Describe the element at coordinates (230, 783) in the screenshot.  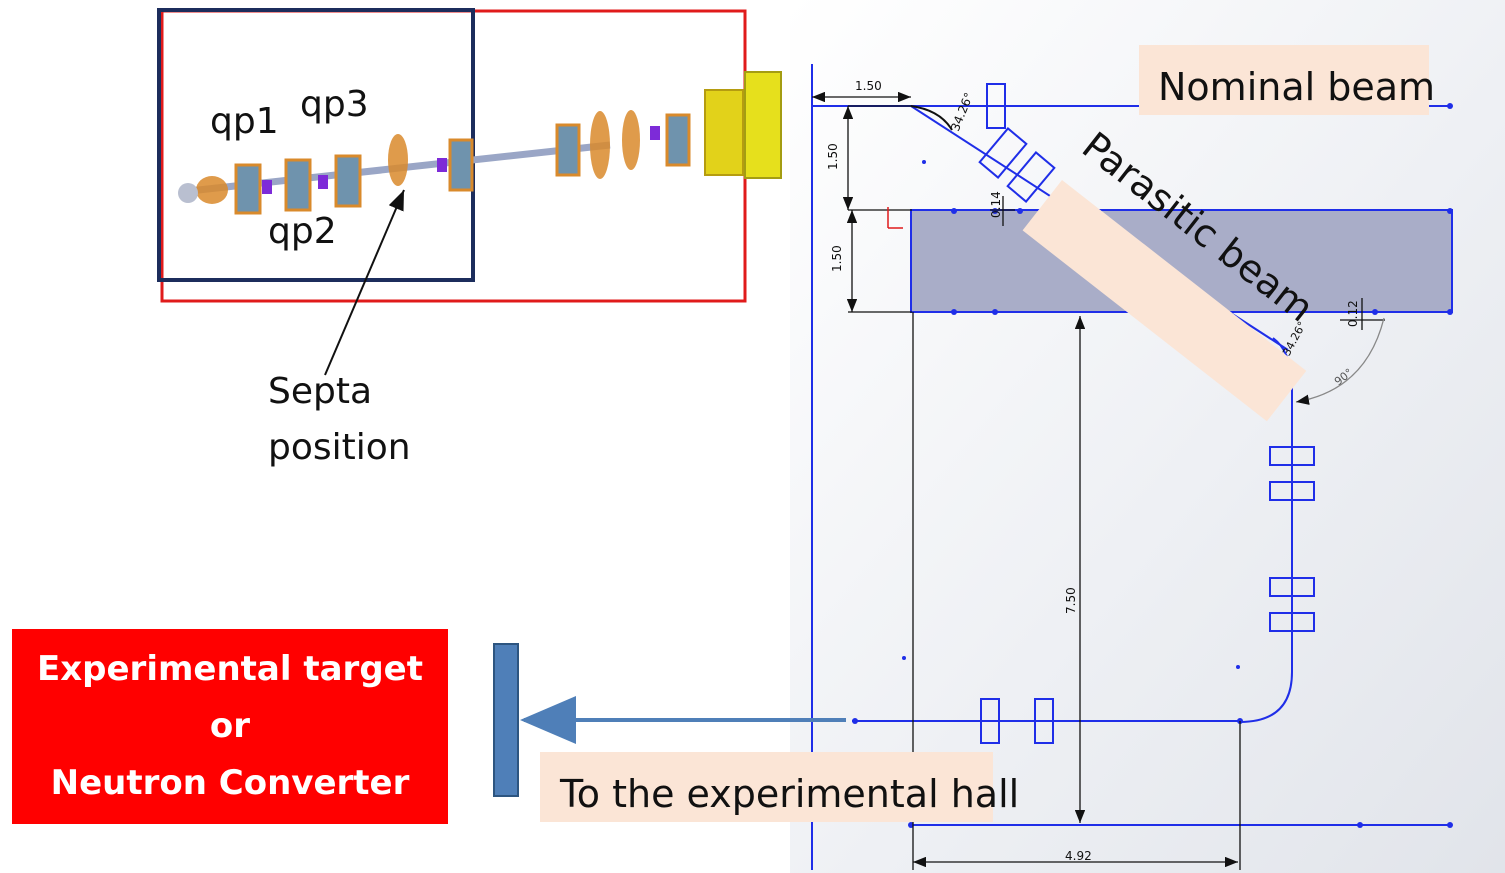
I see `target-line3: Neutron Converter` at that location.